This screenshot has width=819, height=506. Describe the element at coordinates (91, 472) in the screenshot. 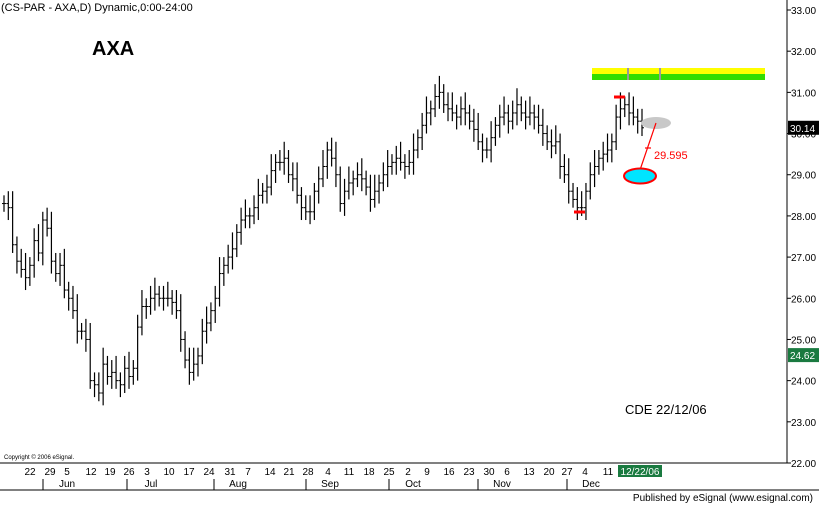

I see `x-day-label: 12` at that location.